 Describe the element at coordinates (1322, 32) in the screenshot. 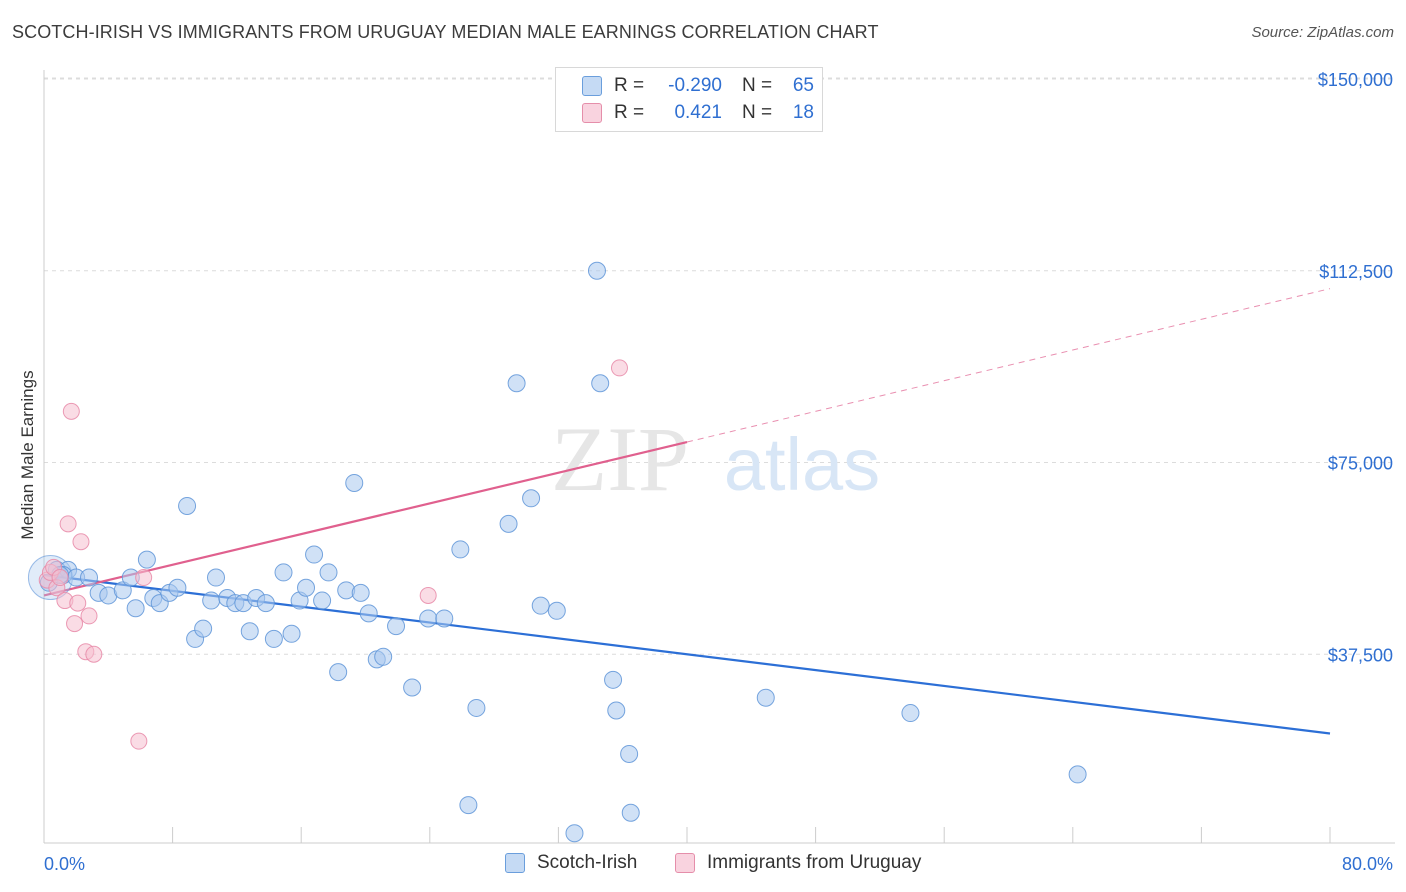

I see `source-label: Source: ZipAtlas.com` at that location.